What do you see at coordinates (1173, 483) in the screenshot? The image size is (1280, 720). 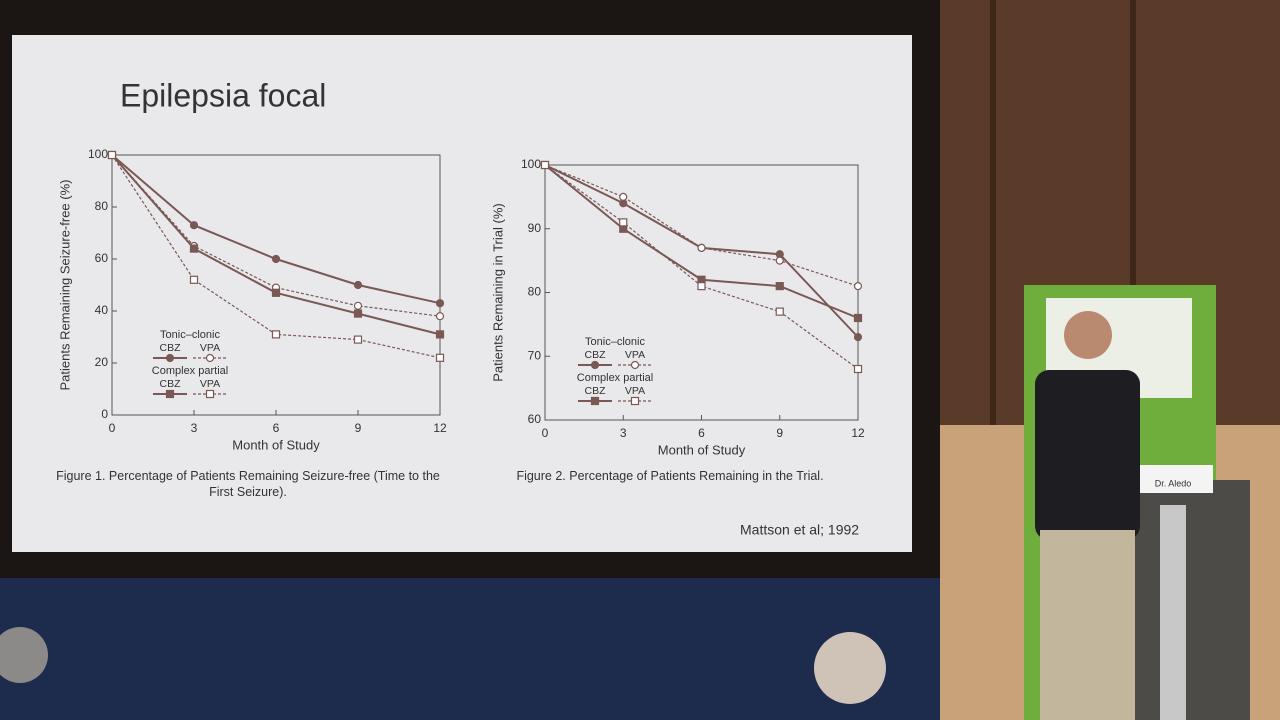 I see `podium-label: Dr. Aledo` at bounding box center [1173, 483].